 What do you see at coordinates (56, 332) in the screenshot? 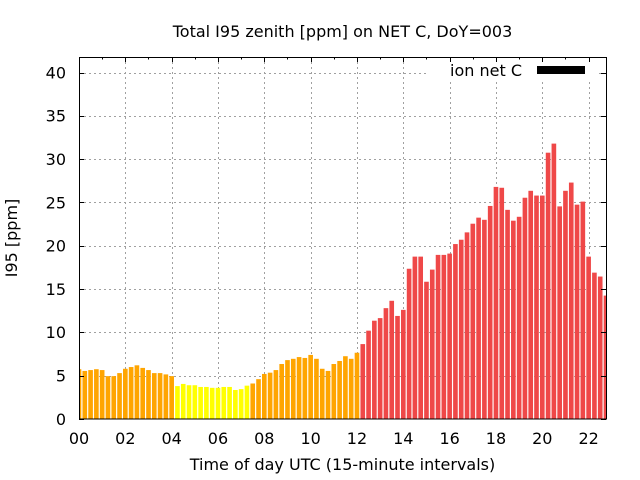
I see `y-tick-label: 10` at bounding box center [56, 332].